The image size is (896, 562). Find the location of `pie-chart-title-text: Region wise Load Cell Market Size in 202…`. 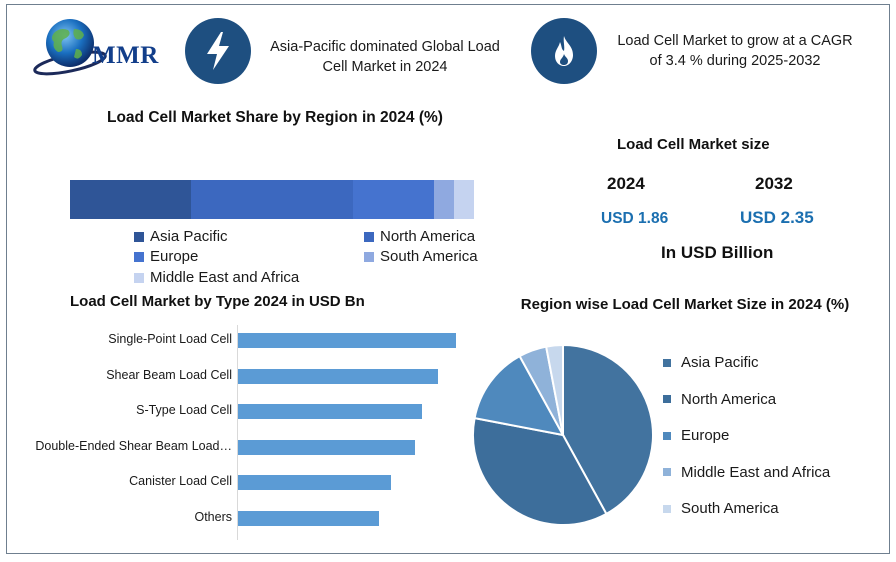

pie-chart-title-text: Region wise Load Cell Market Size in 202… is located at coordinates (685, 304).